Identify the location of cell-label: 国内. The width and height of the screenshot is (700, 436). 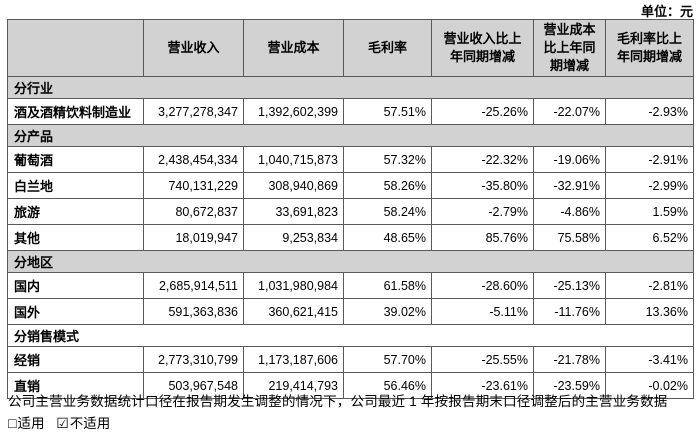
(75, 285).